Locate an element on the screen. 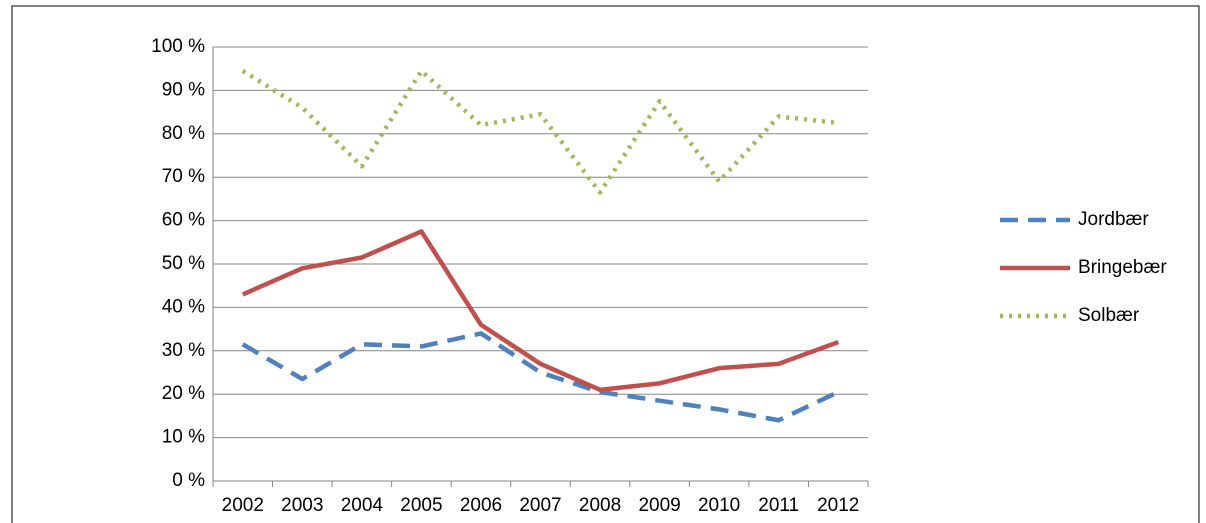  y-tick-label: 80 % is located at coordinates (183, 133).